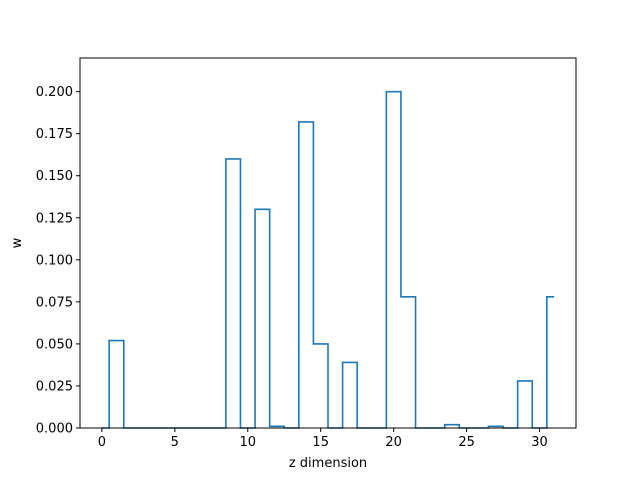  I want to click on y-tick-label: 0.050, so click(54, 344).